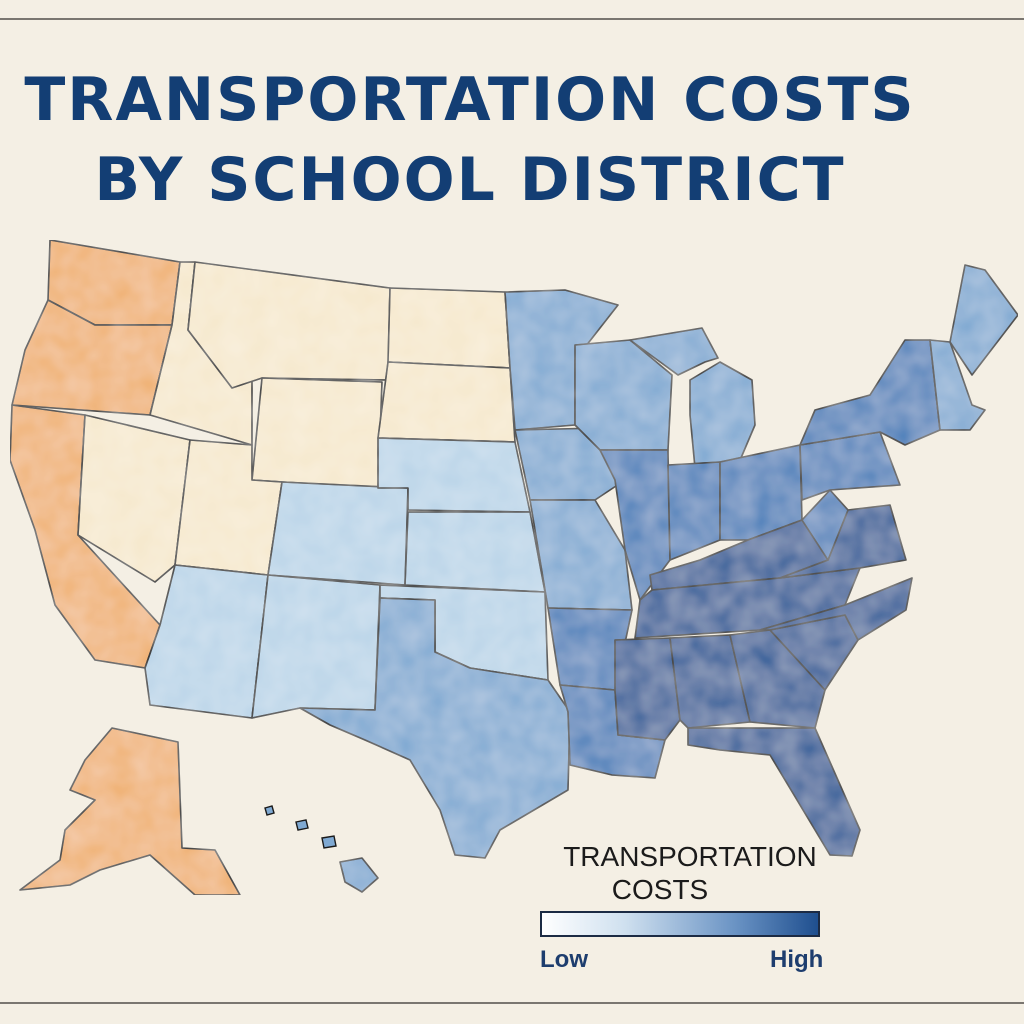 The height and width of the screenshot is (1024, 1024). Describe the element at coordinates (710, 681) in the screenshot. I see `state-alabama` at that location.